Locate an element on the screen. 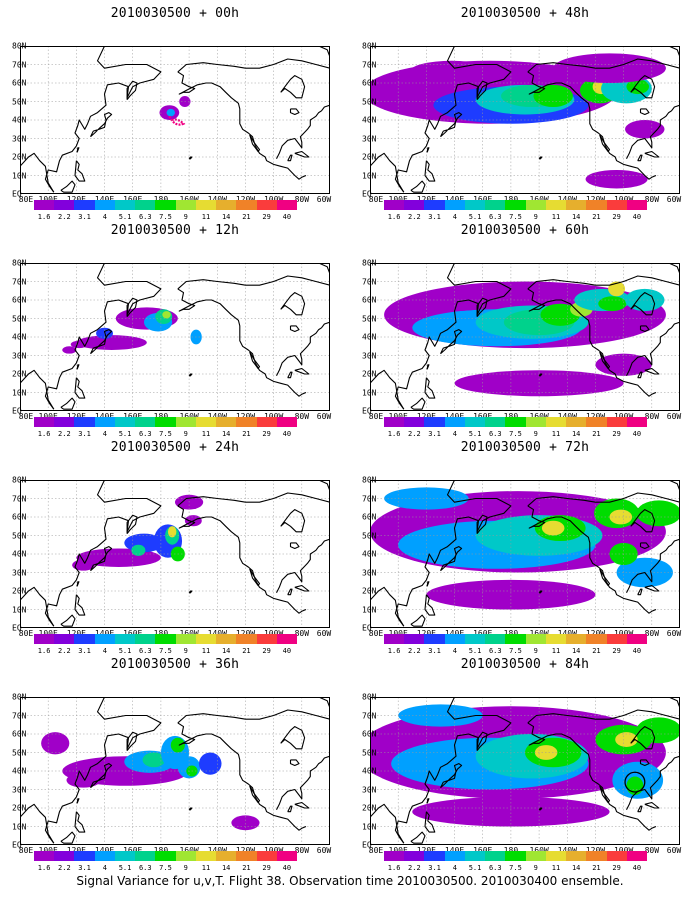 The width and height of the screenshot is (700, 900). colorbar-tick-label: 7.5 is located at coordinates (165, 434).